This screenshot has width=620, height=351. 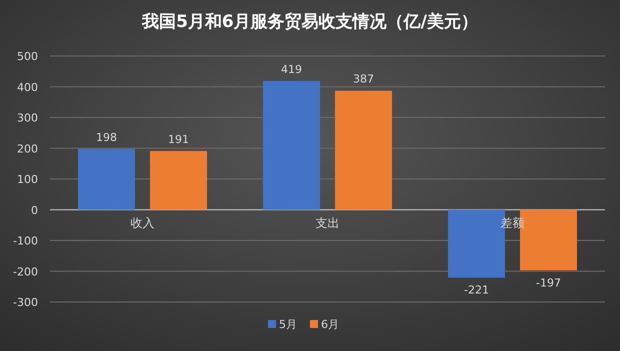 I want to click on chart-title: 我国5月和6月服务贸易收支情况（亿/美元）, so click(x=309, y=22).